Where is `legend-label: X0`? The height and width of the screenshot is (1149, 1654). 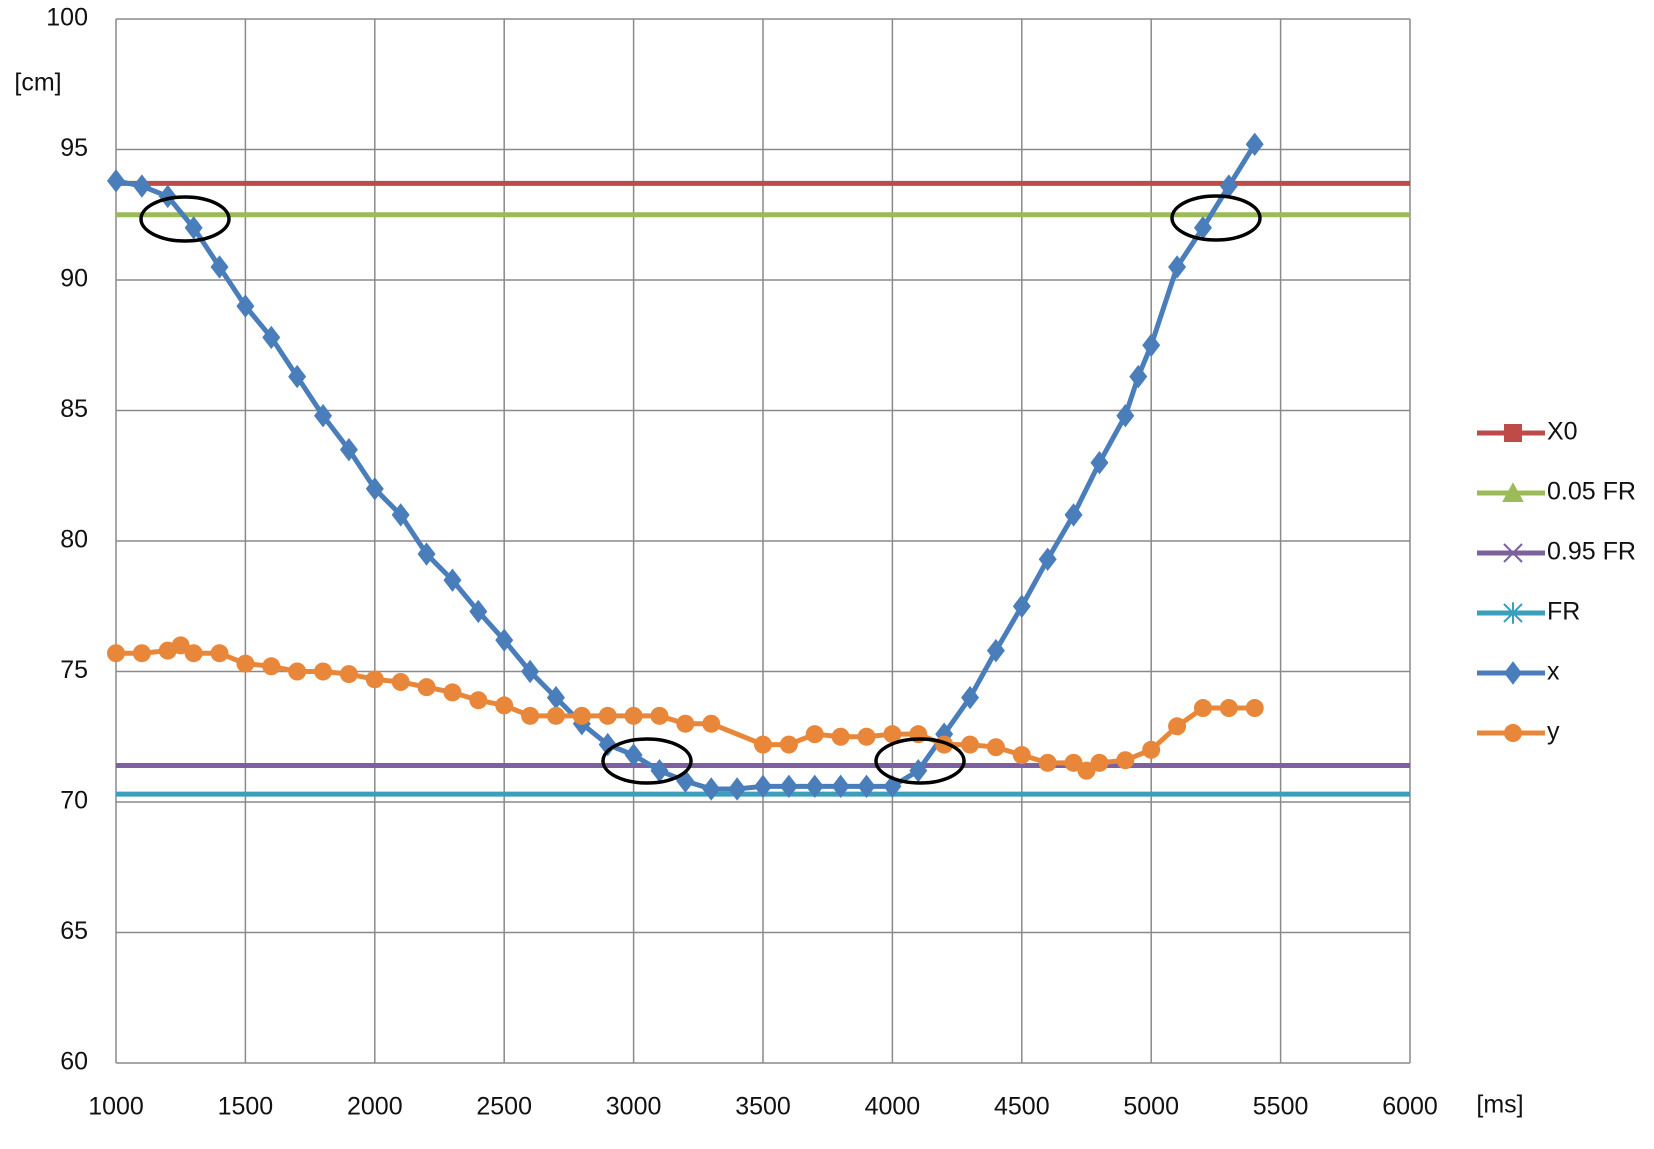 legend-label: X0 is located at coordinates (1562, 432).